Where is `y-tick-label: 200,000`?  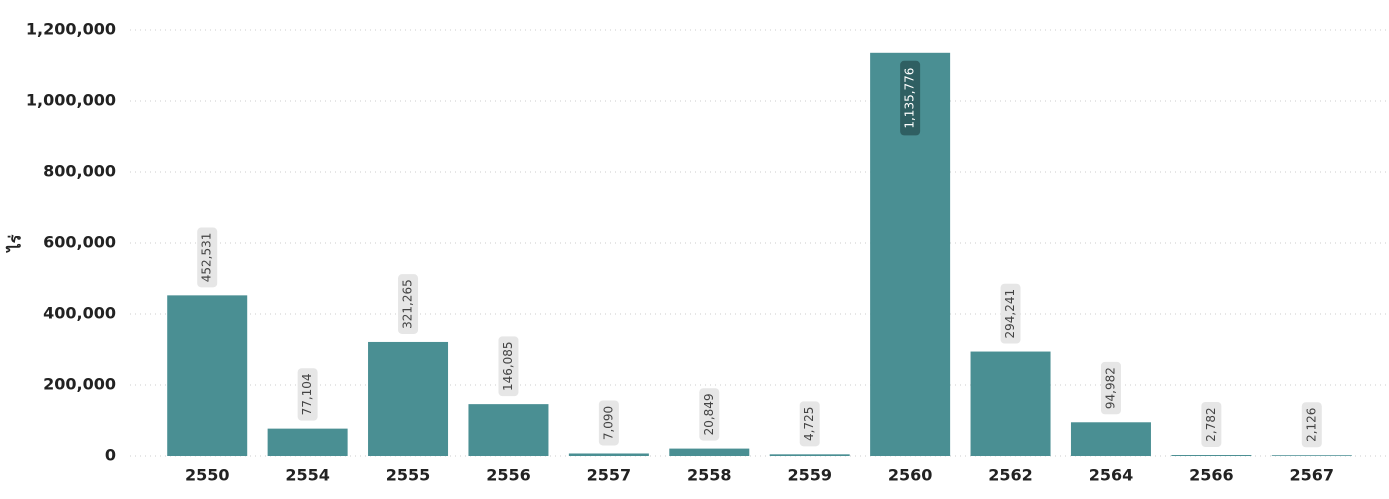
y-tick-label: 200,000 is located at coordinates (79, 384).